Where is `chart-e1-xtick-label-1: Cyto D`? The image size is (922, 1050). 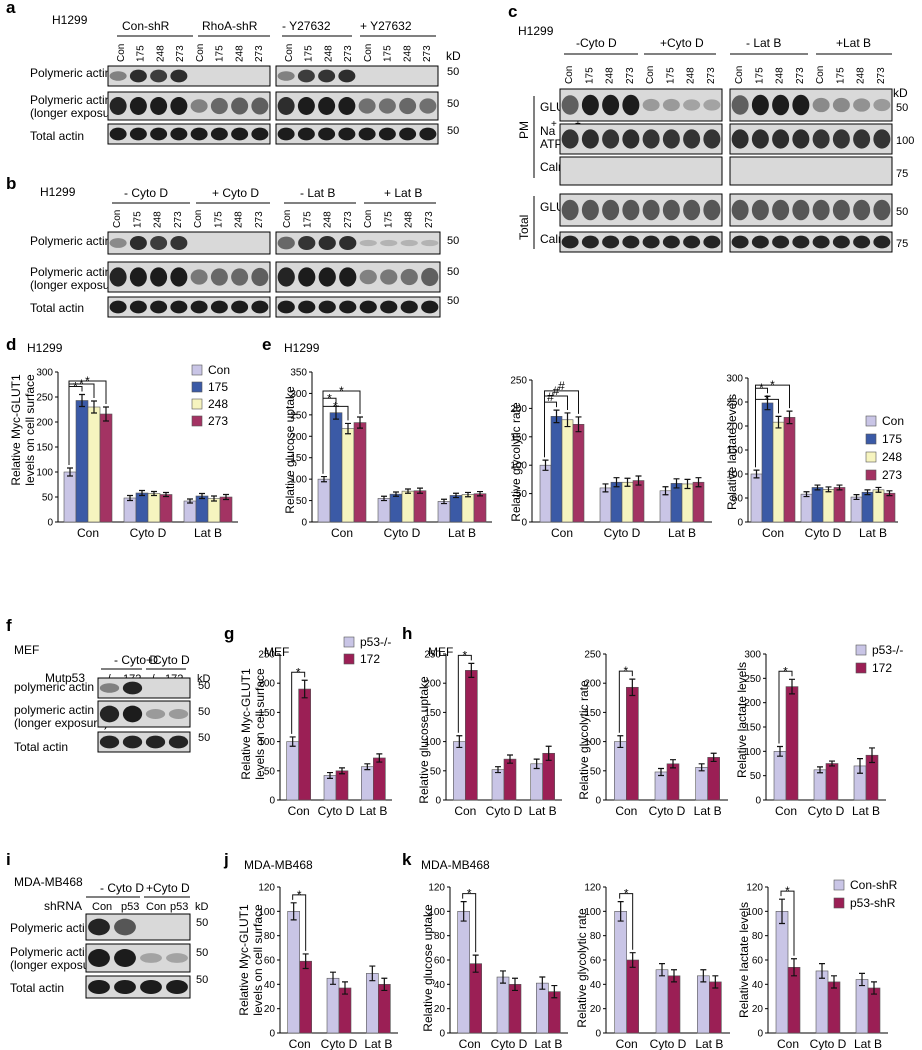
chart-e1-xtick-label-1: Cyto D is located at coordinates (402, 533).